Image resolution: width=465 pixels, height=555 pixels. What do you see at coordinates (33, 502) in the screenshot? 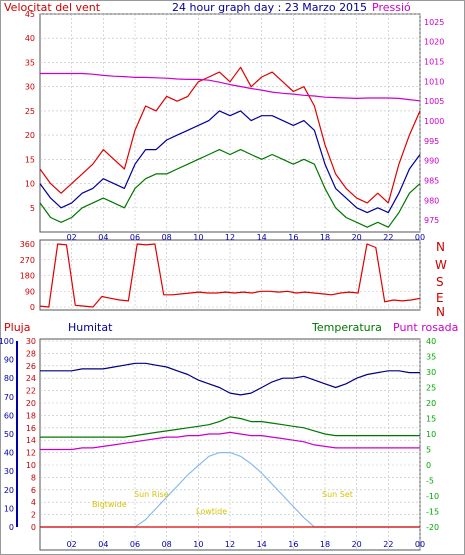
I see `rain-axis-tick-label: 4` at bounding box center [33, 502].